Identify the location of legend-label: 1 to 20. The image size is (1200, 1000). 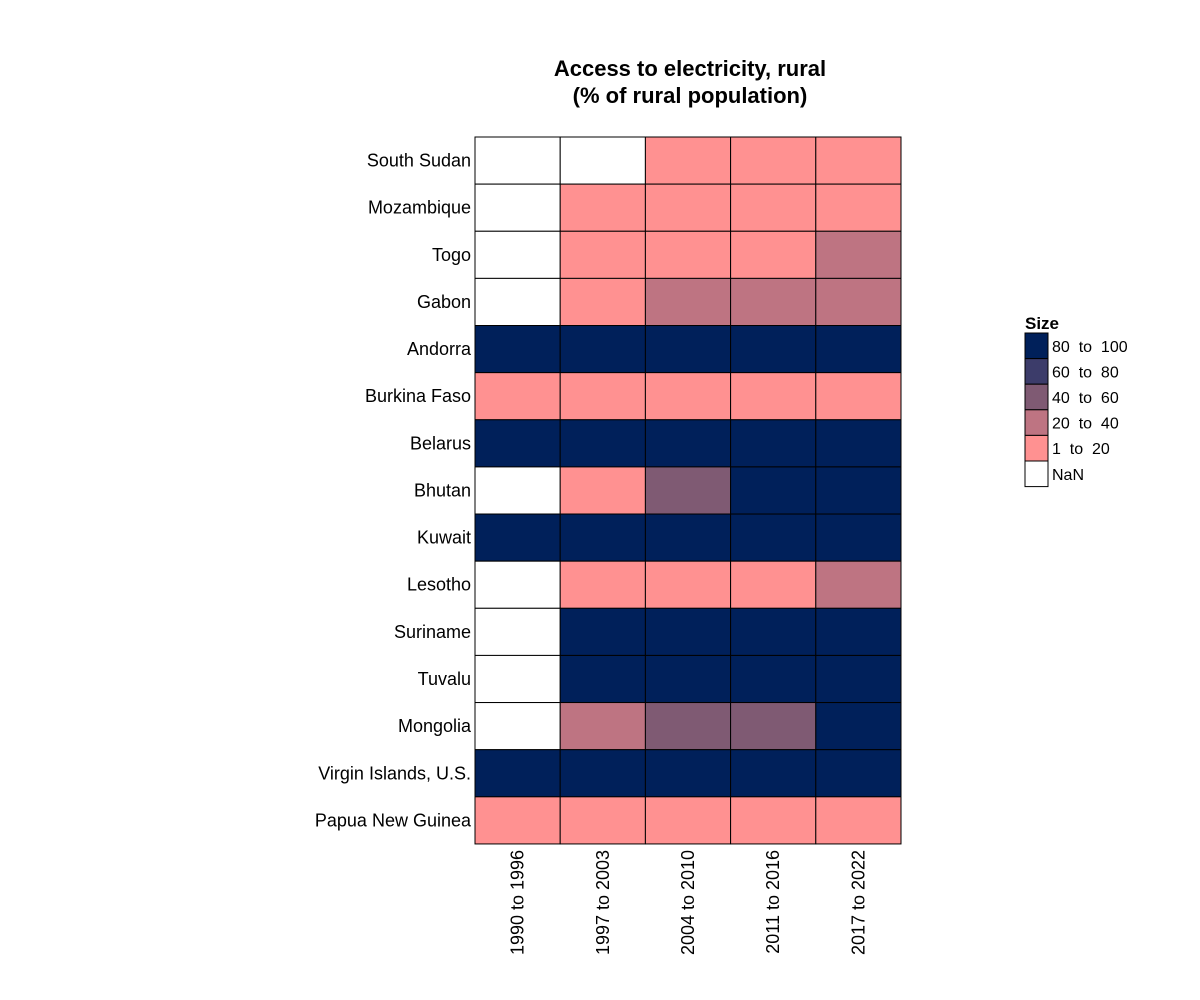
(1081, 449).